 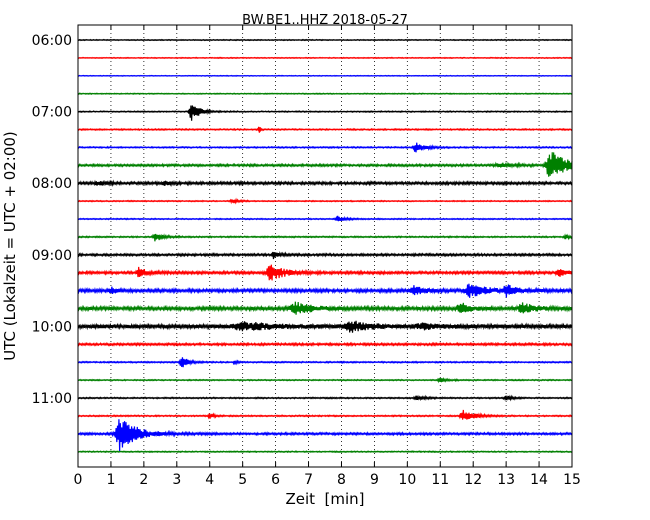 What do you see at coordinates (52, 184) in the screenshot?
I see `y-tick-label: 08:00` at bounding box center [52, 184].